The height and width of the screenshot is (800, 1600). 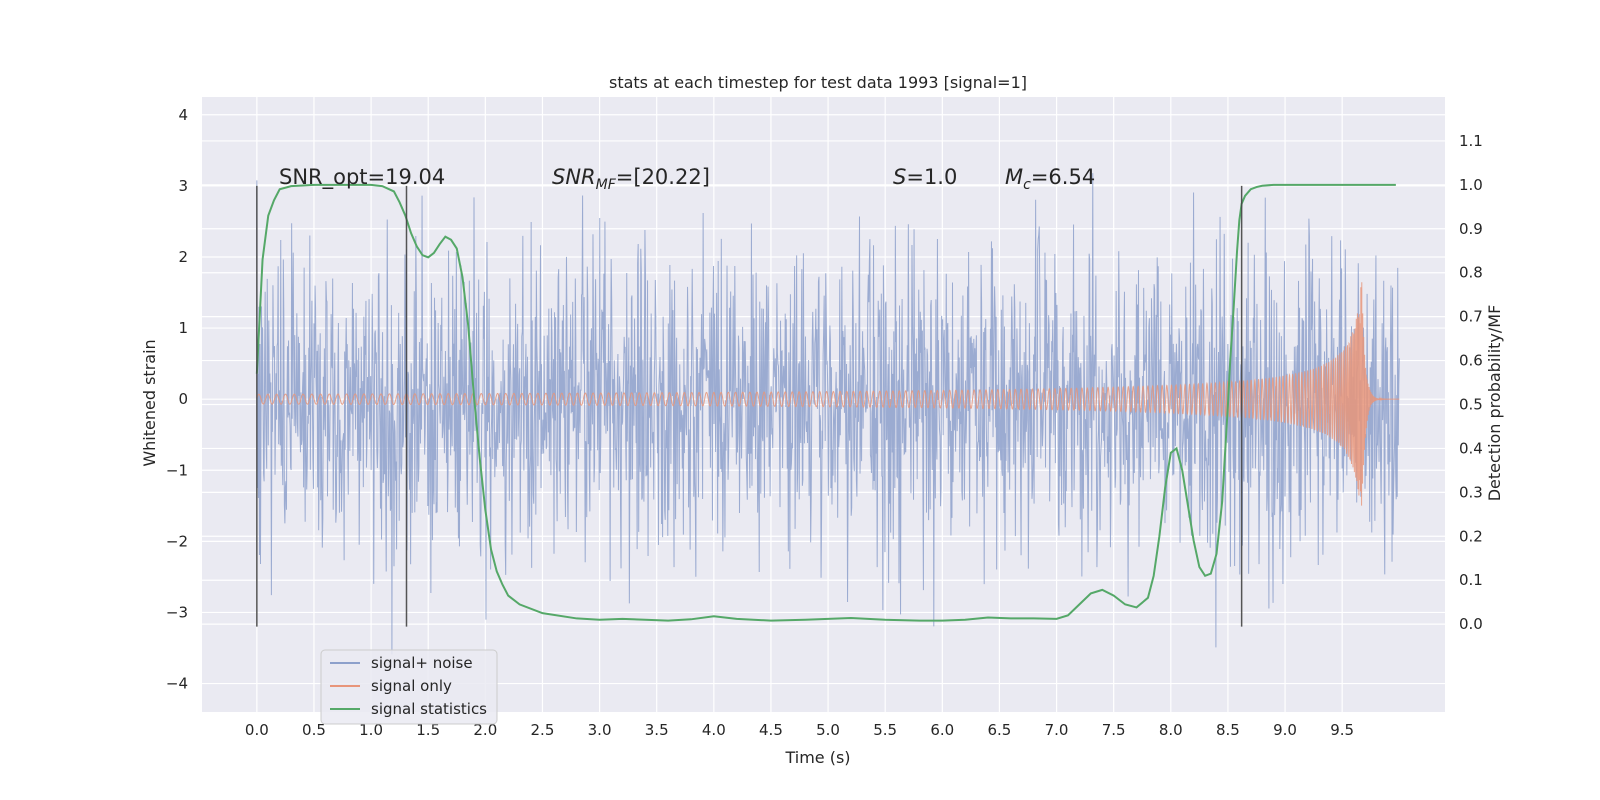 I want to click on x-axis-label: Time (s), so click(x=817, y=757).